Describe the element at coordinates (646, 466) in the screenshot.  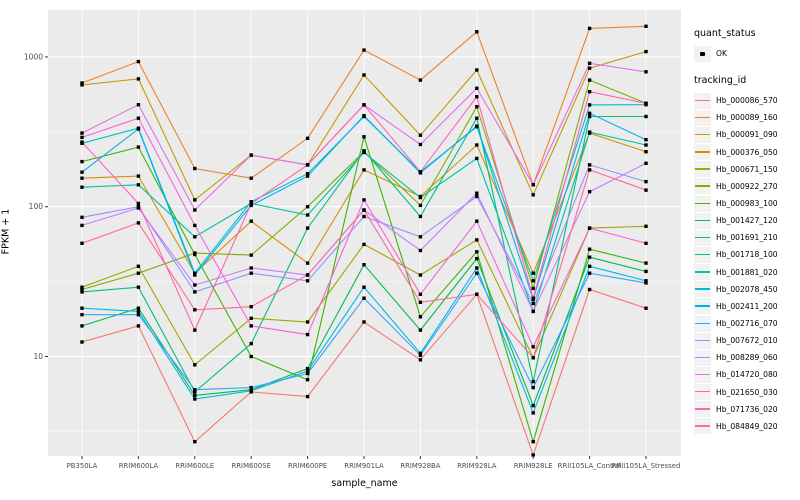
I see `x-tick-label: RRII105LA_Stressed` at that location.